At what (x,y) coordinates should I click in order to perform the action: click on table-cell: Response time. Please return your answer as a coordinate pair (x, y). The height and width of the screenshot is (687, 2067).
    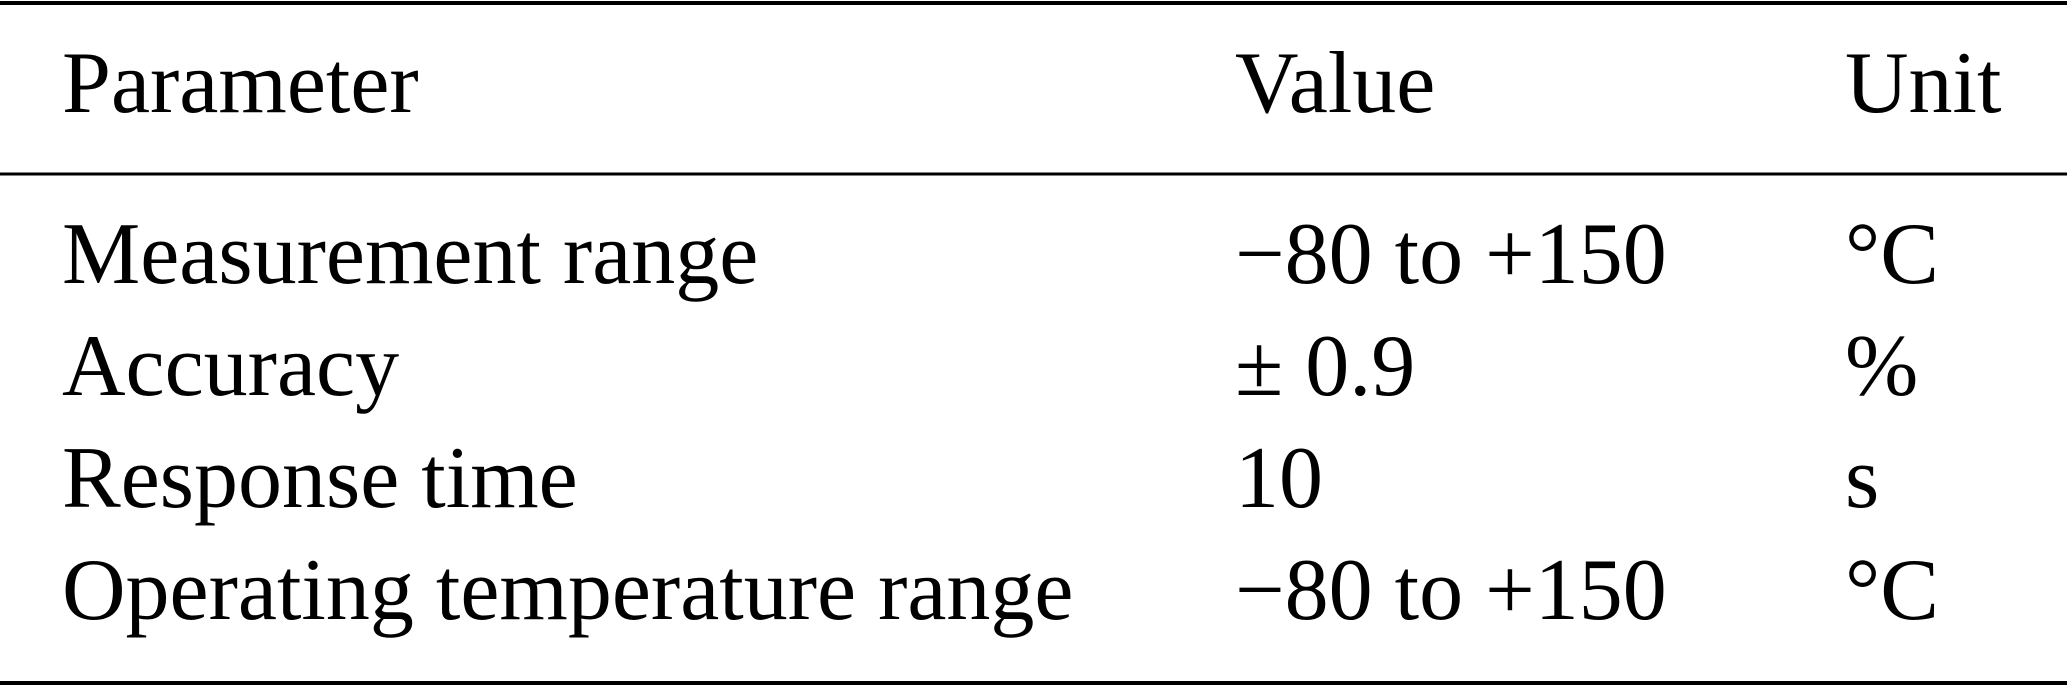
    Looking at the image, I should click on (320, 478).